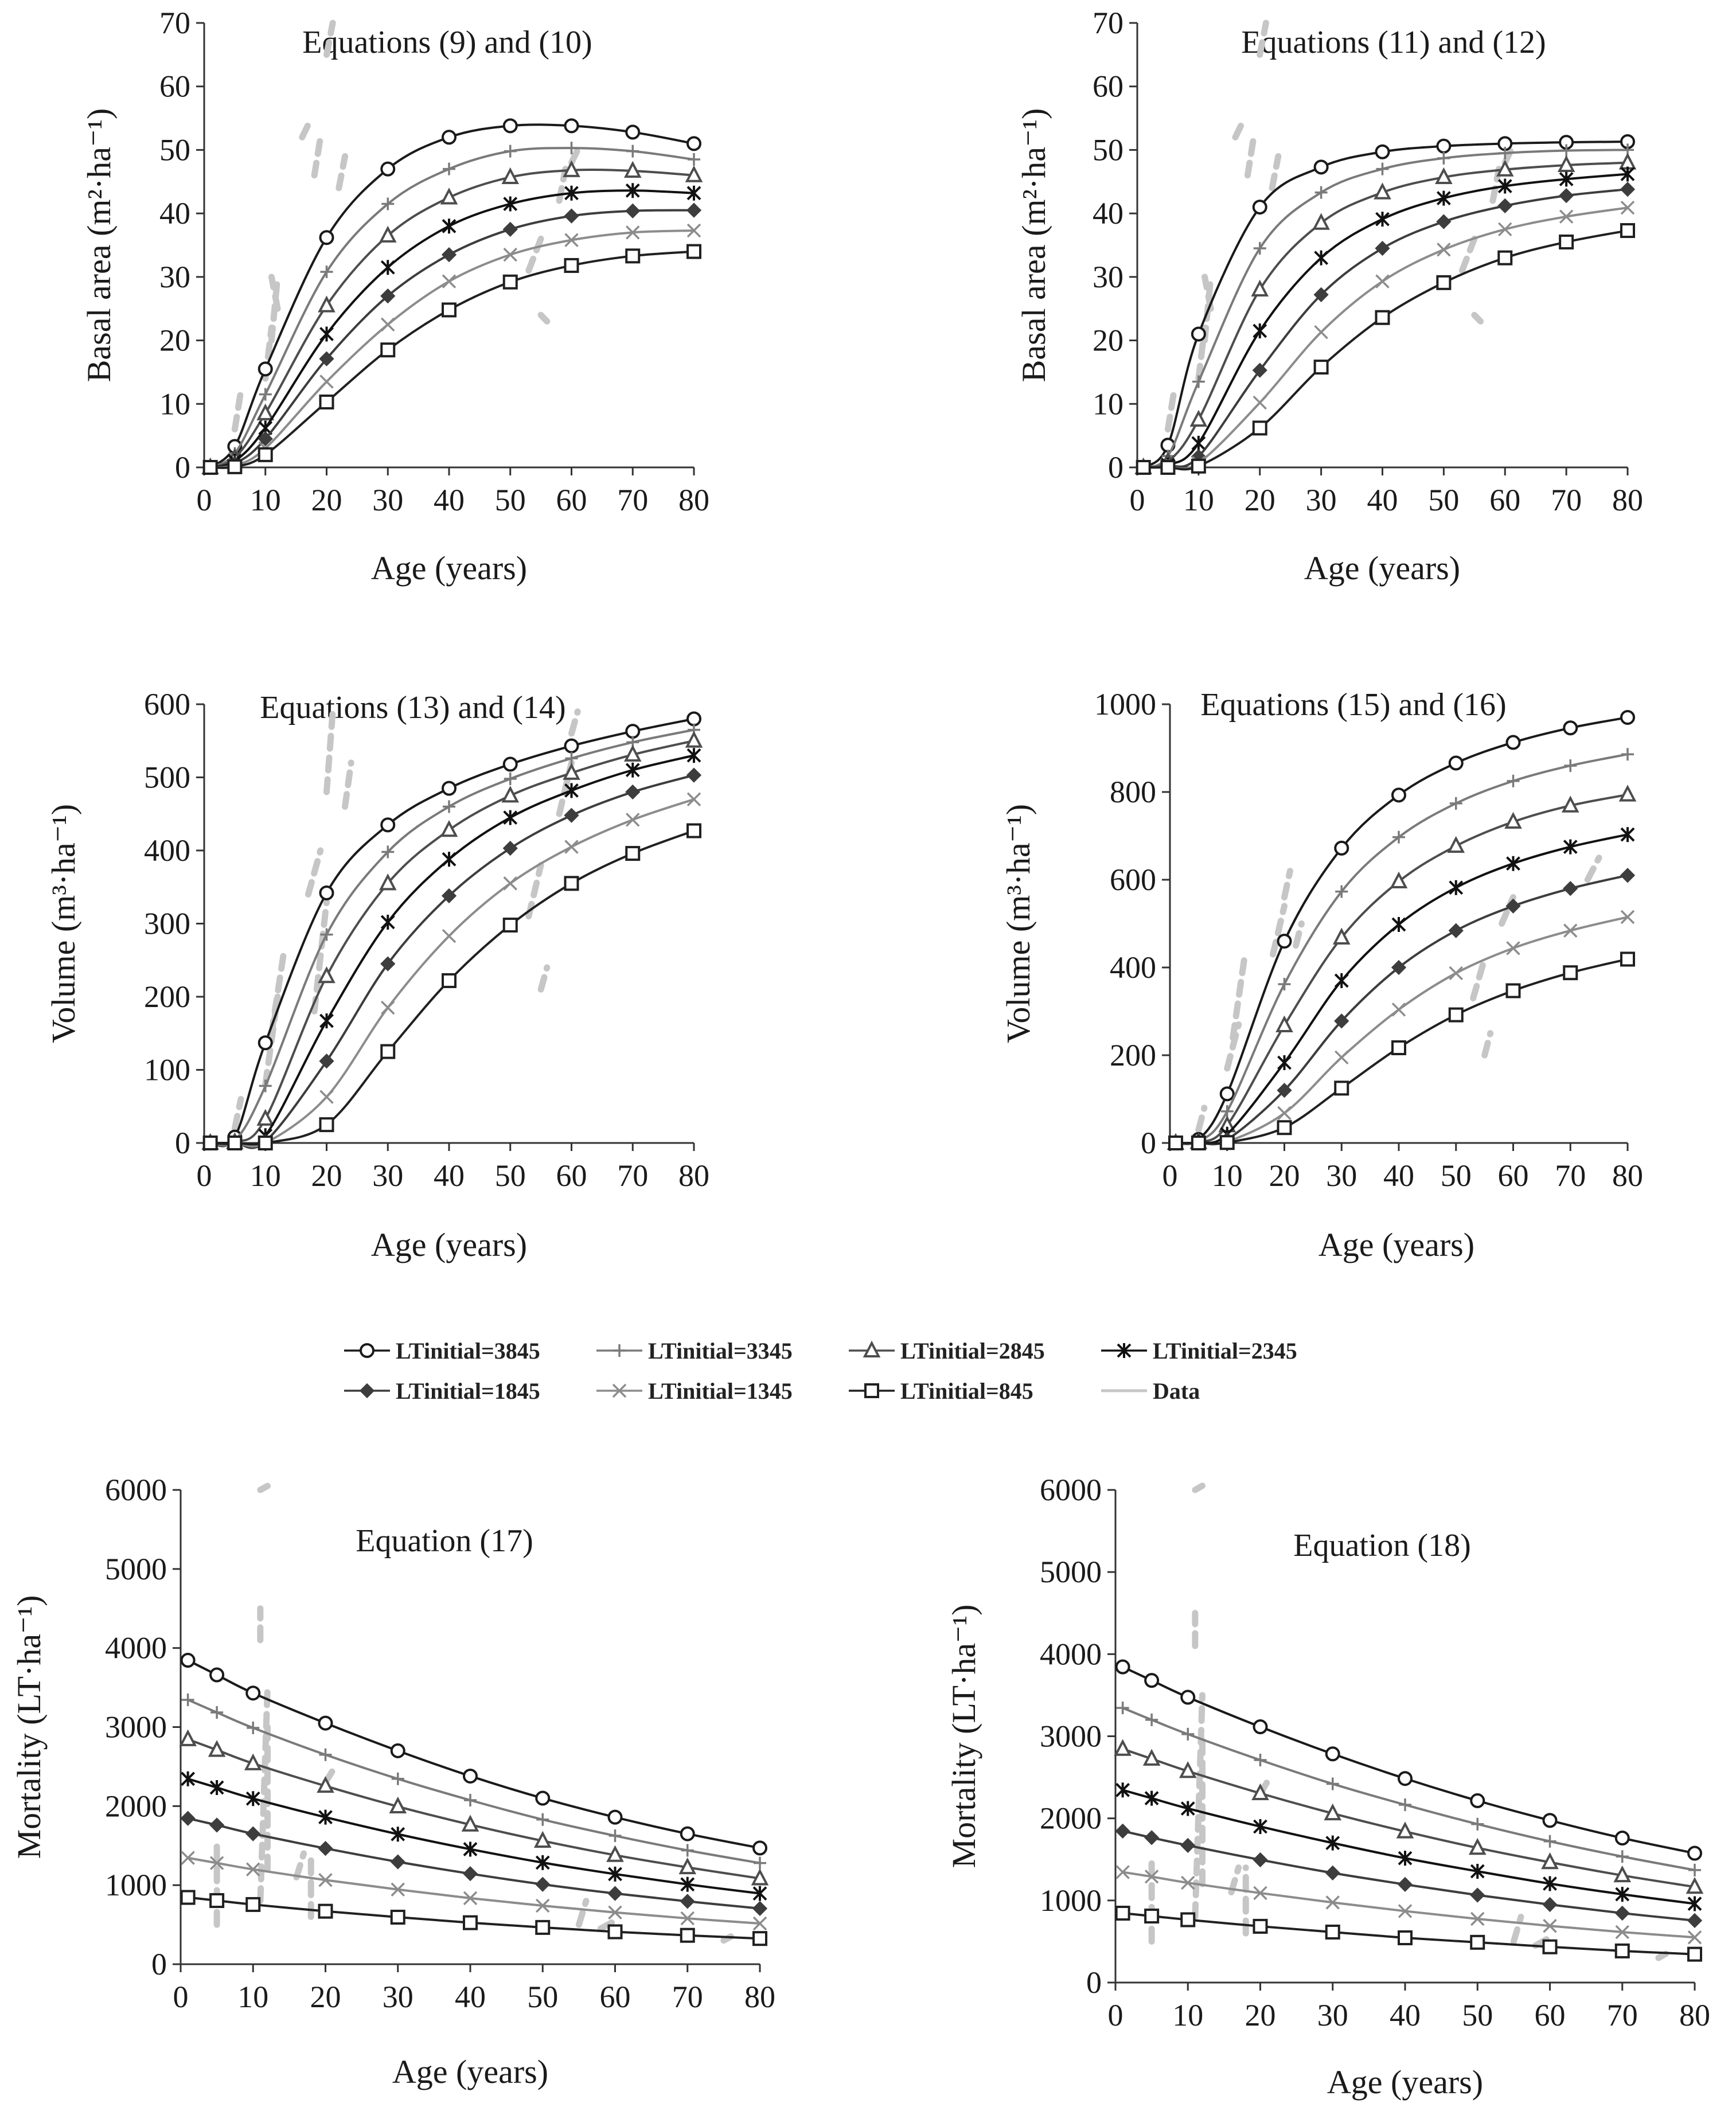 Image resolution: width=1736 pixels, height=2107 pixels. Describe the element at coordinates (571, 500) in the screenshot. I see `x-tick-label: 60` at that location.